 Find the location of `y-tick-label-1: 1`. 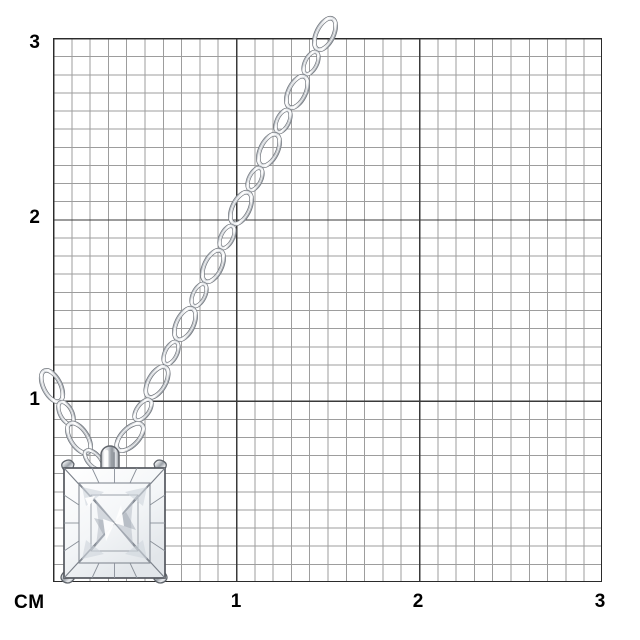

y-tick-label-1: 1 is located at coordinates (34, 399).